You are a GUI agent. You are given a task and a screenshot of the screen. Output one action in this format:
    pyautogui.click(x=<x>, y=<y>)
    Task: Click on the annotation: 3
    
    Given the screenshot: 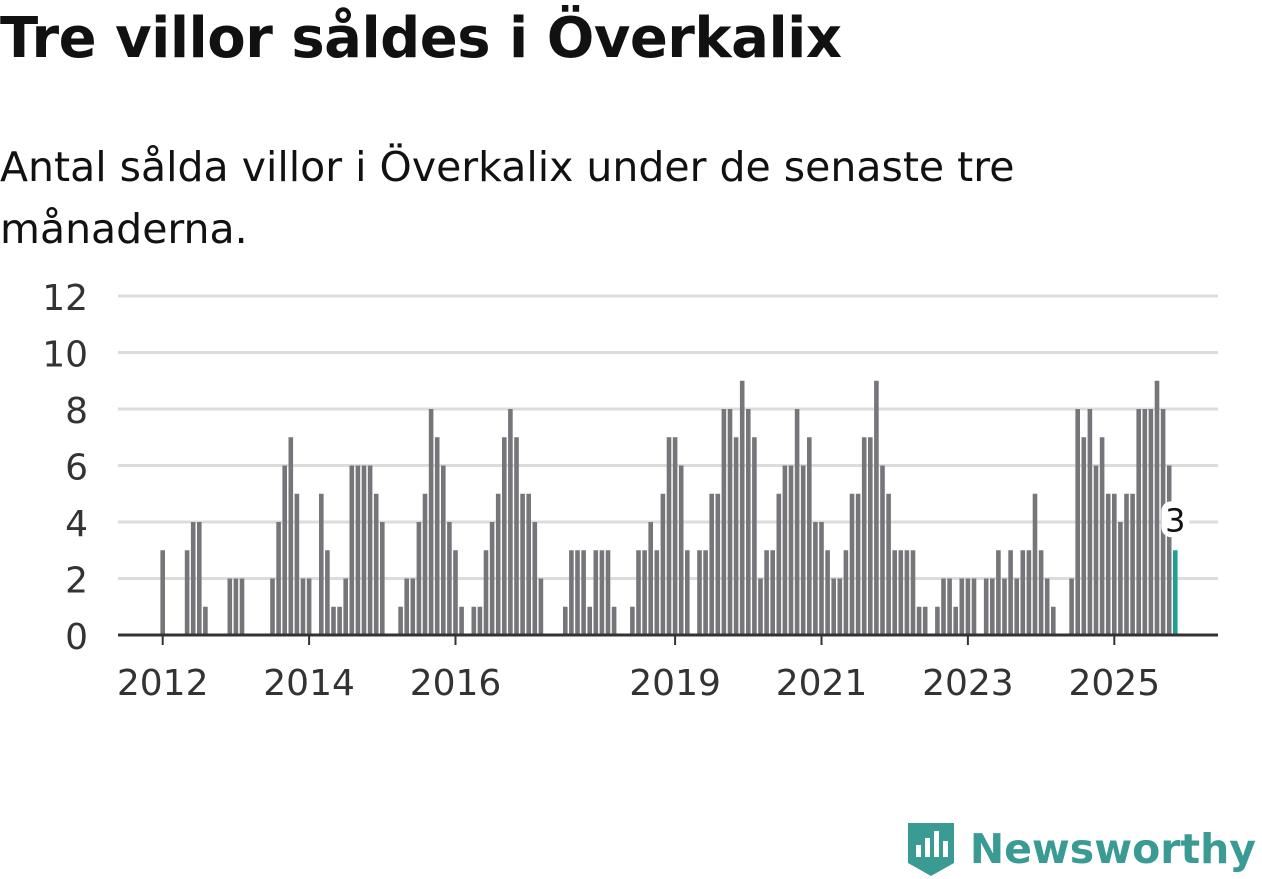 What is the action you would take?
    pyautogui.click(x=1175, y=520)
    